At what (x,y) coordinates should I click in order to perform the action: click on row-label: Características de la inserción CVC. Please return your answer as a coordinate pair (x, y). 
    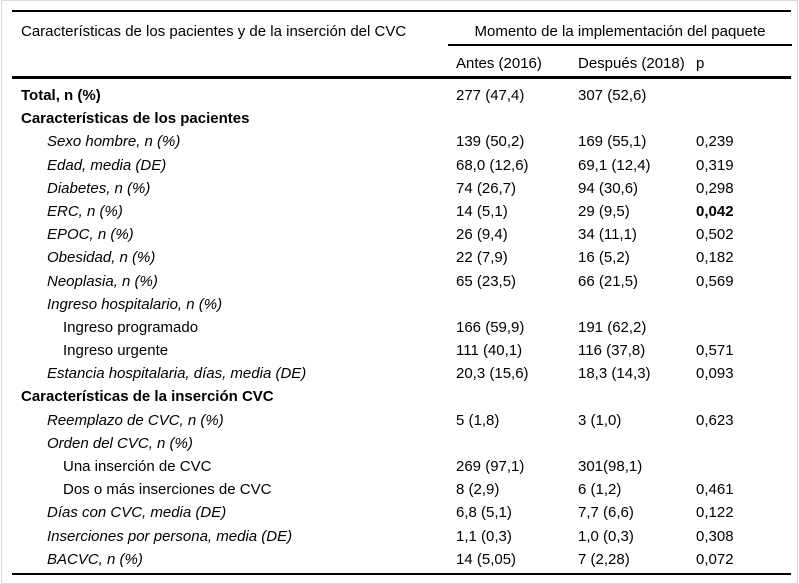
    Looking at the image, I should click on (147, 397).